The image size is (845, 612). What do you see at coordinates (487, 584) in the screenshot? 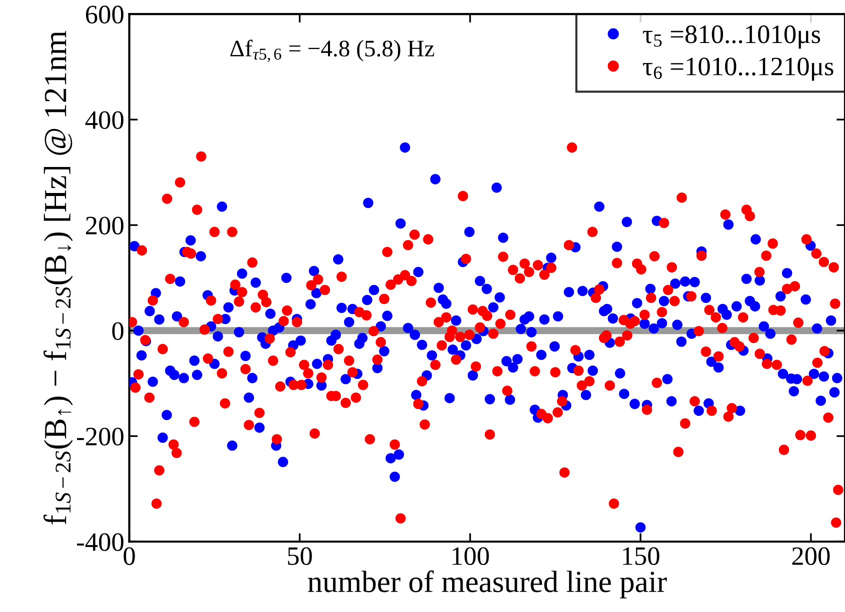
I see `x-axis-title: number of measured line pair` at bounding box center [487, 584].